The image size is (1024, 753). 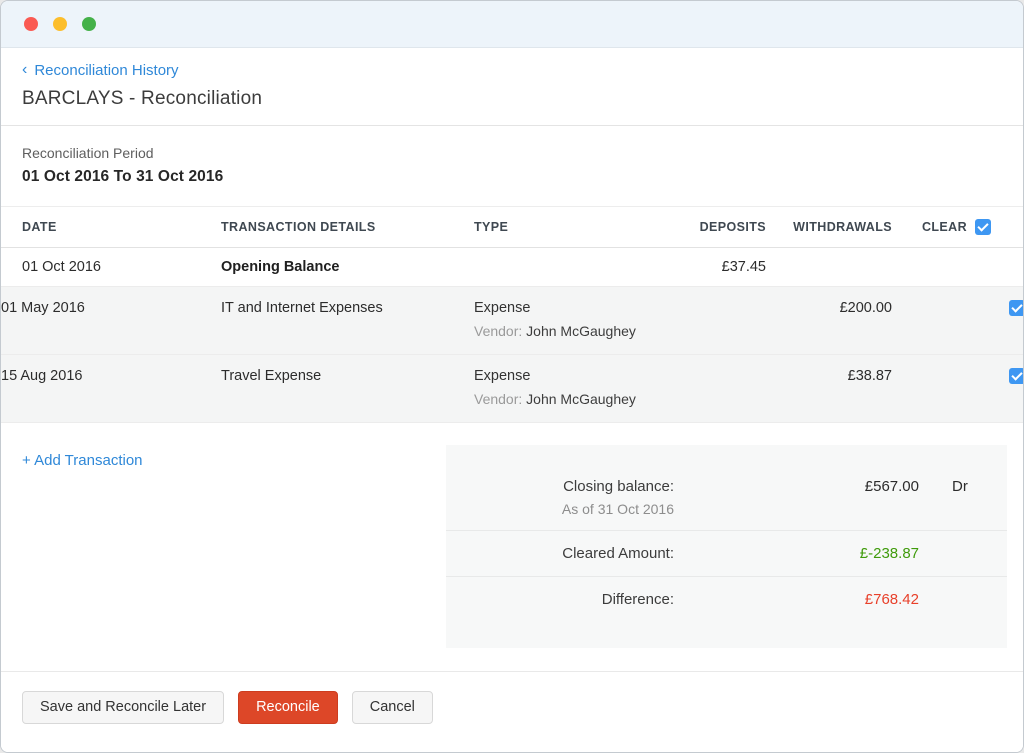 What do you see at coordinates (512, 24) in the screenshot?
I see `window-titlebar` at bounding box center [512, 24].